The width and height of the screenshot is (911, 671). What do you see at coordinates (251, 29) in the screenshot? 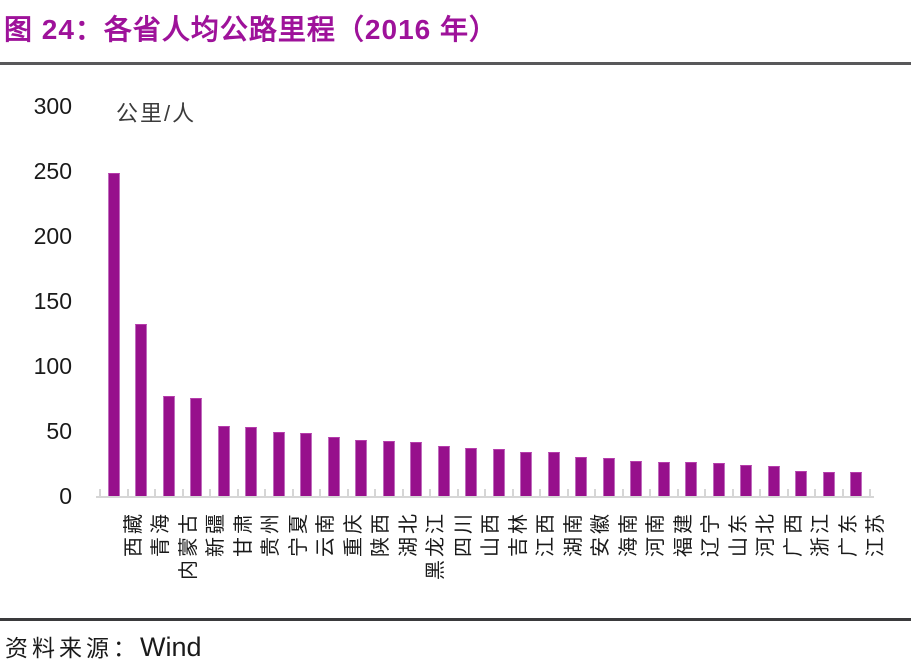
I see `chart-title: 图 24：各省人均公路里程（2016 年）` at bounding box center [251, 29].